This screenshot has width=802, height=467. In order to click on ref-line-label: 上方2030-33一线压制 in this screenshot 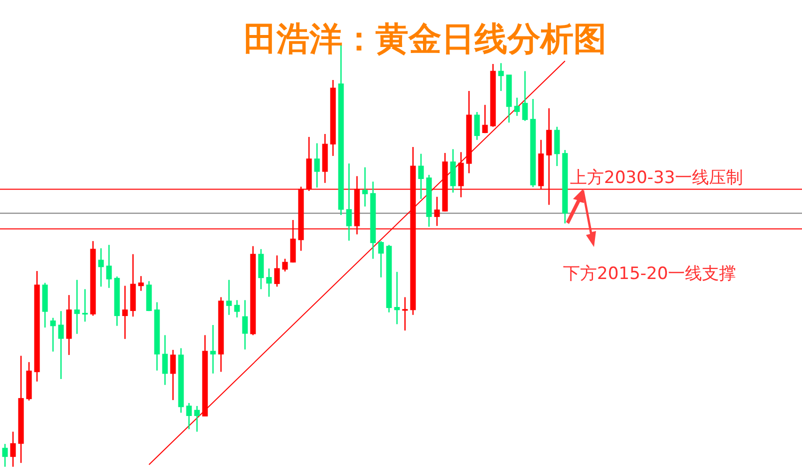, I will do `click(657, 178)`.